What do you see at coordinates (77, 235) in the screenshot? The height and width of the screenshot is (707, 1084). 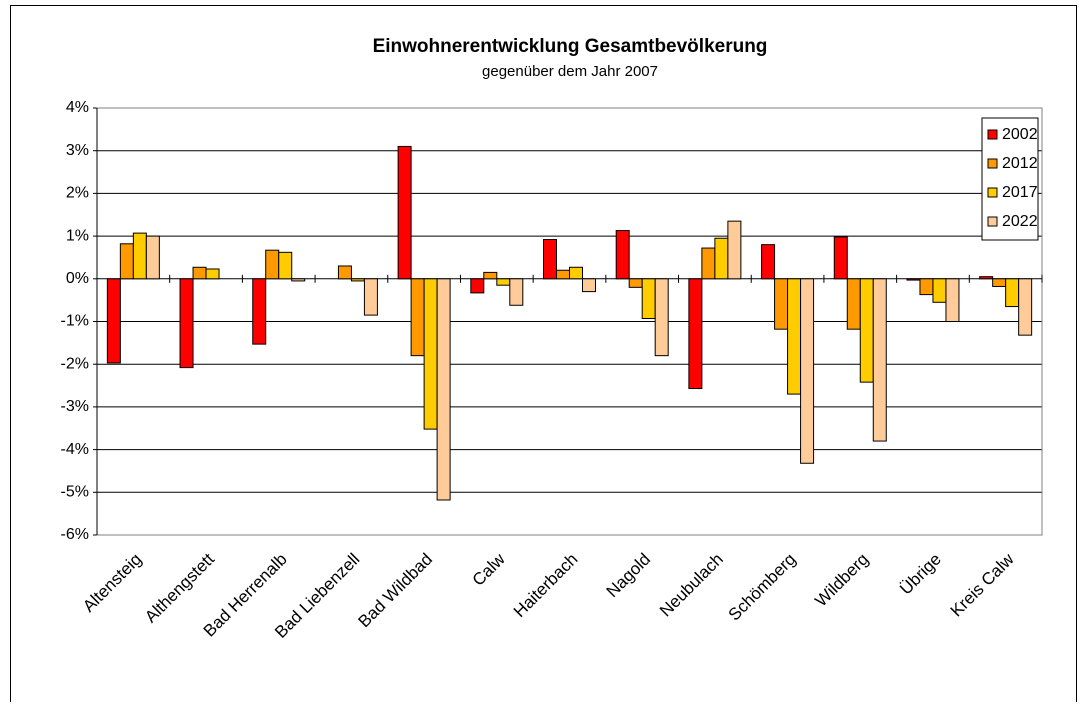 I see `y-tick-label: 1%` at bounding box center [77, 235].